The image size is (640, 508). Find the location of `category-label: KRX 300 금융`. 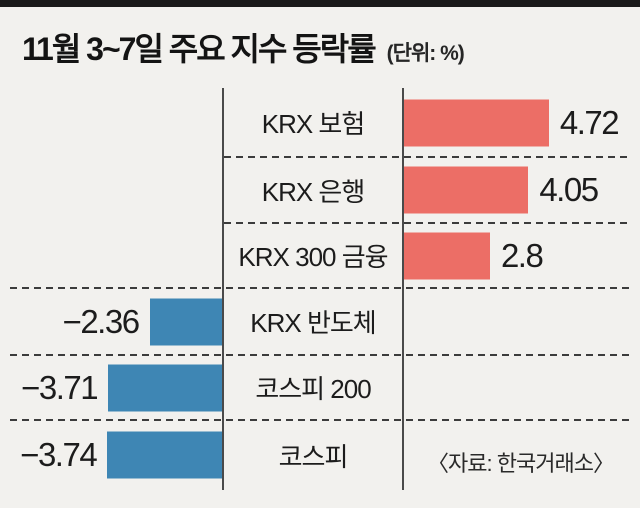

category-label: KRX 300 금융 is located at coordinates (313, 257).